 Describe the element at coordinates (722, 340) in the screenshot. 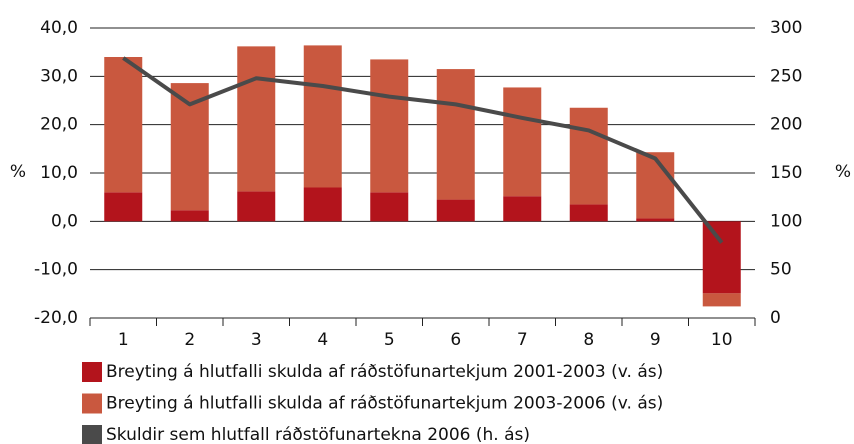

I see `x-tick-label: 10` at that location.